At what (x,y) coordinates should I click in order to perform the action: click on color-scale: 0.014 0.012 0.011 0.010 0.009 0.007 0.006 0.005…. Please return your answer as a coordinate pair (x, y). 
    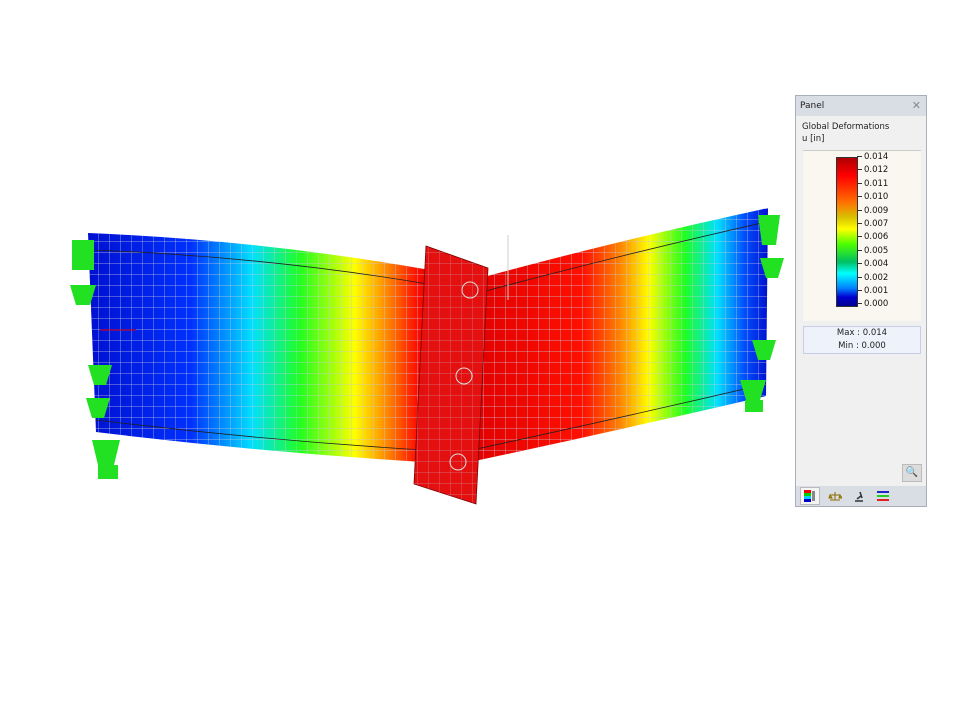
    Looking at the image, I should click on (862, 235).